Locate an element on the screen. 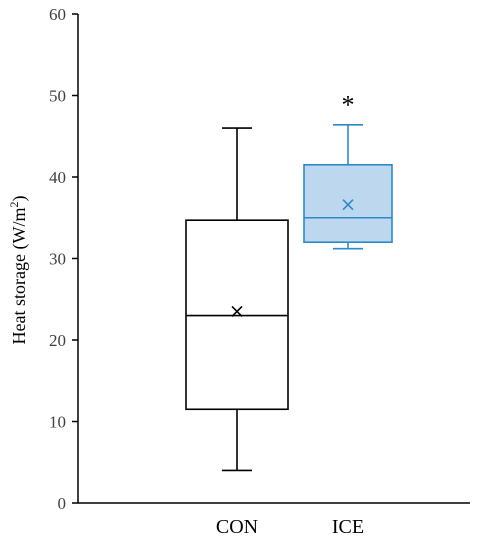 The width and height of the screenshot is (479, 550). y-tick-label-0: 0 is located at coordinates (62, 503).